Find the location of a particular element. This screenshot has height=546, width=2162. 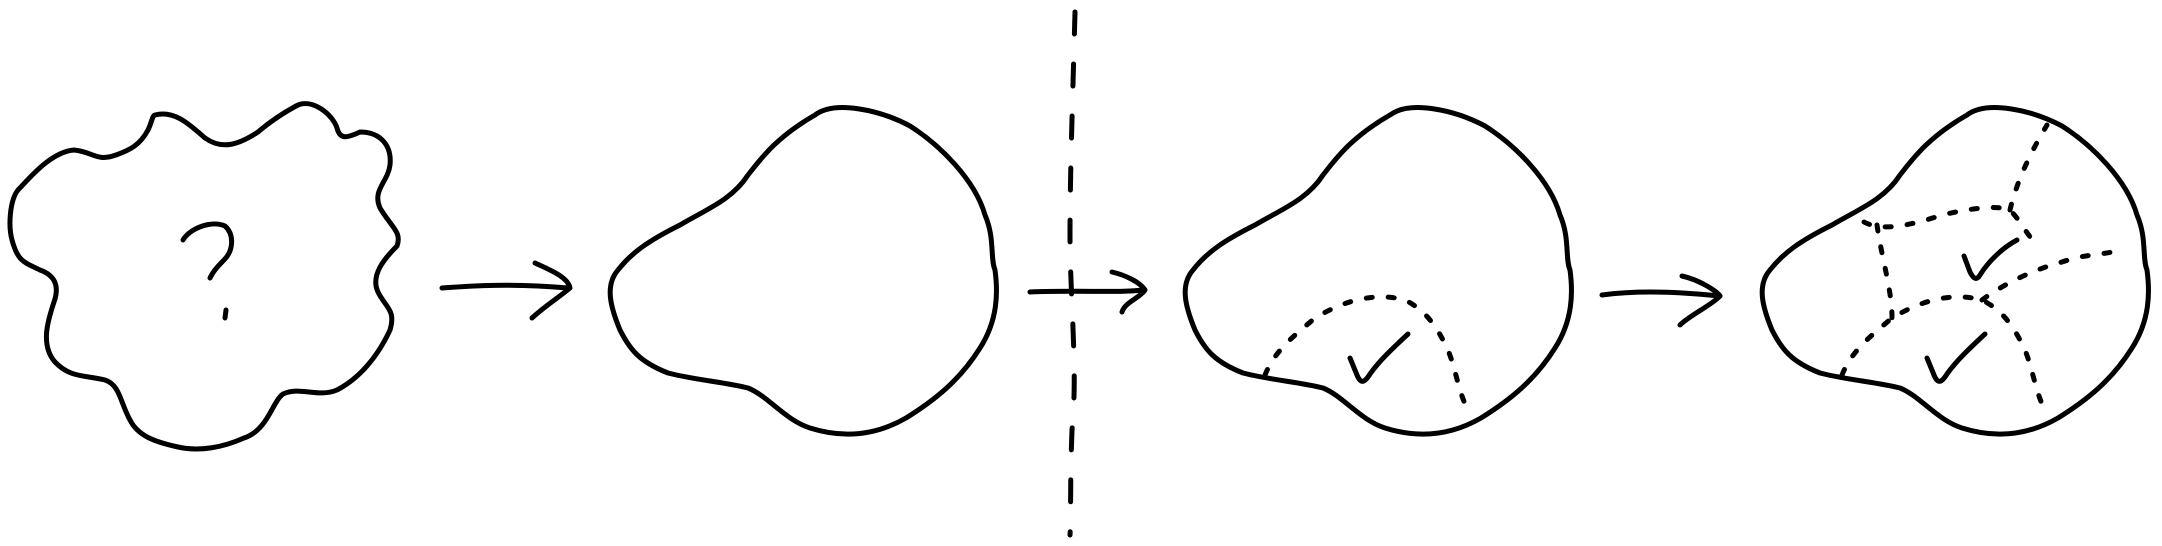

covered-shape is located at coordinates (1378, 271).